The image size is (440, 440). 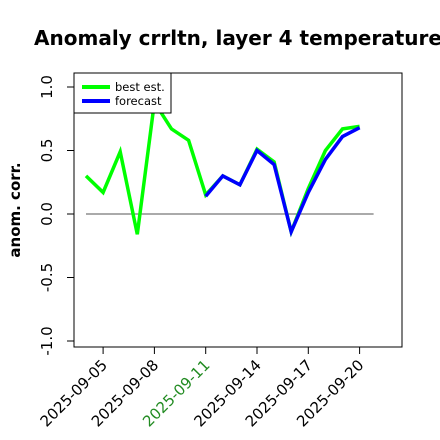 I want to click on legend-label-forecast: forecast, so click(x=138, y=101).